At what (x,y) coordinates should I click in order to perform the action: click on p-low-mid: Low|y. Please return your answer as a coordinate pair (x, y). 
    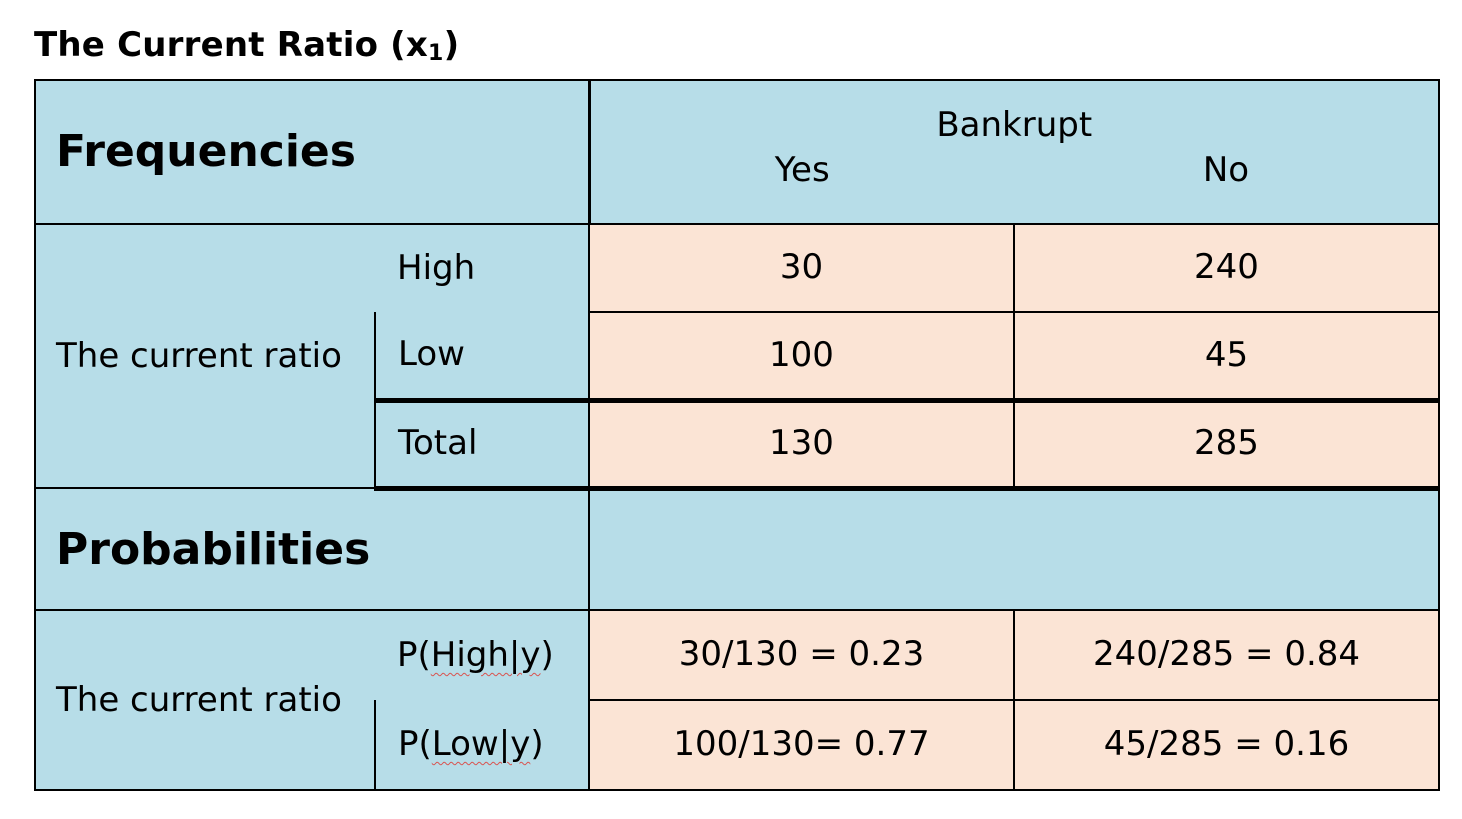
    Looking at the image, I should click on (481, 743).